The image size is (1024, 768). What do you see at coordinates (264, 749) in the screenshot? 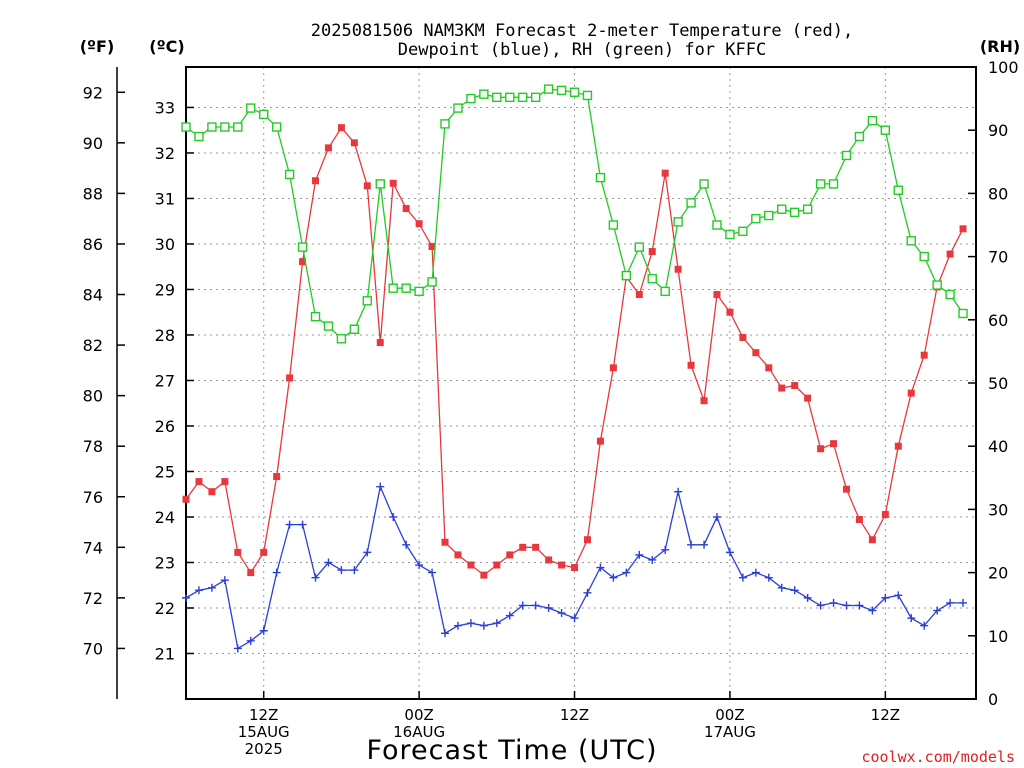
I see `time-tick-label: 2025` at bounding box center [264, 749].